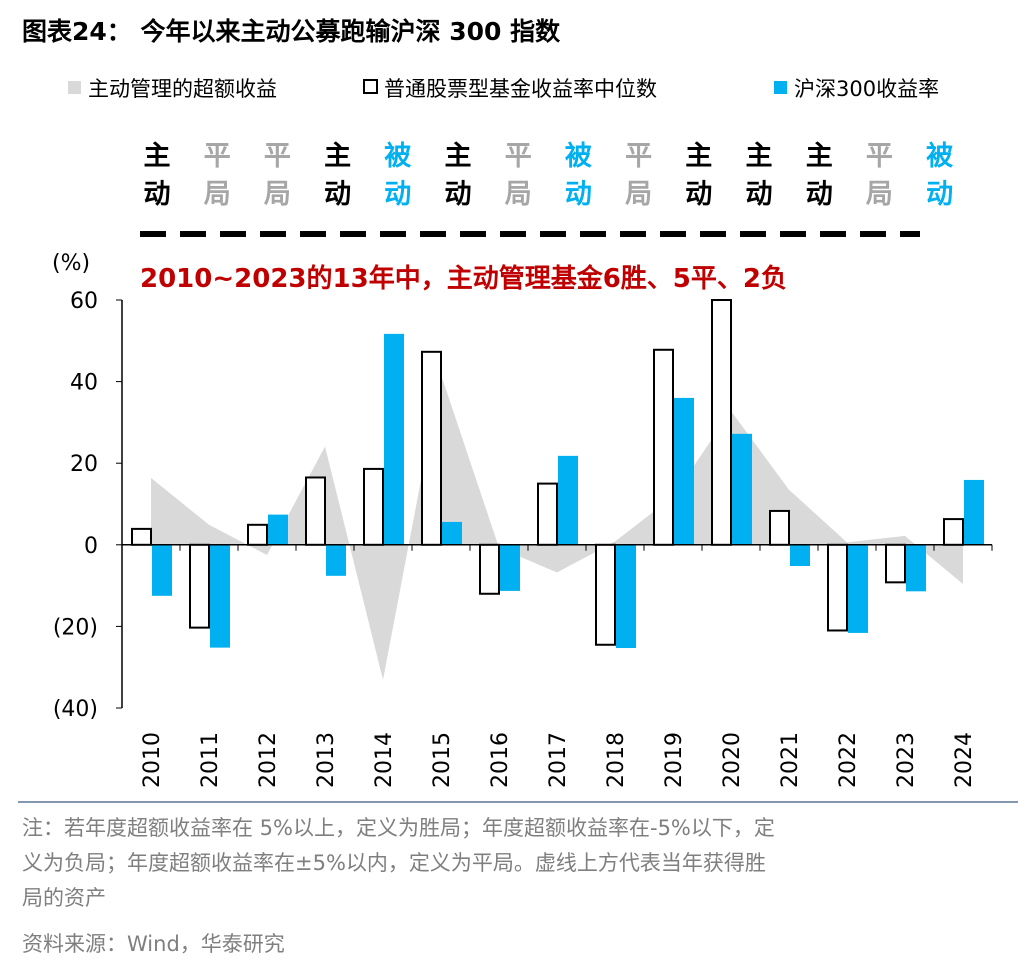  What do you see at coordinates (616, 760) in the screenshot?
I see `x-tick-label: 2018` at bounding box center [616, 760].